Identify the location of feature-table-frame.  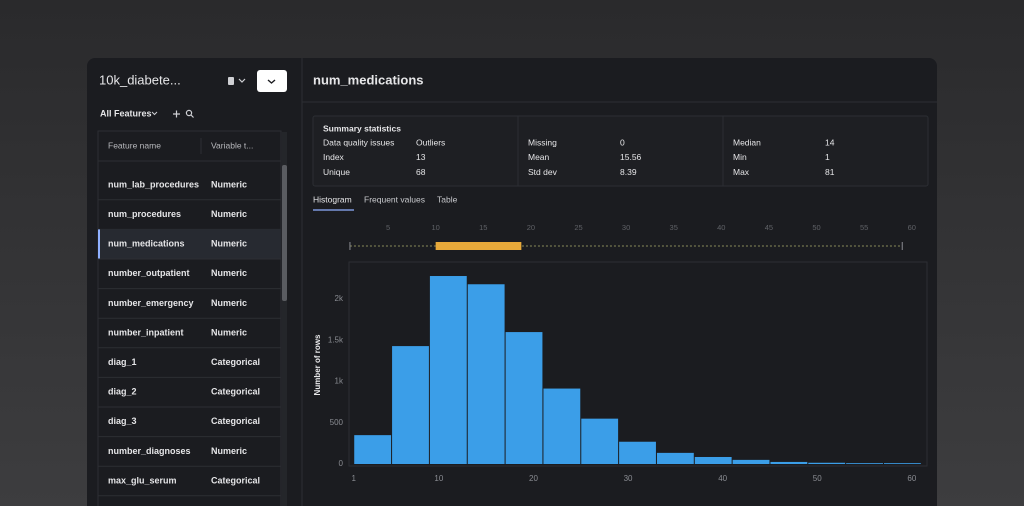
(189, 318).